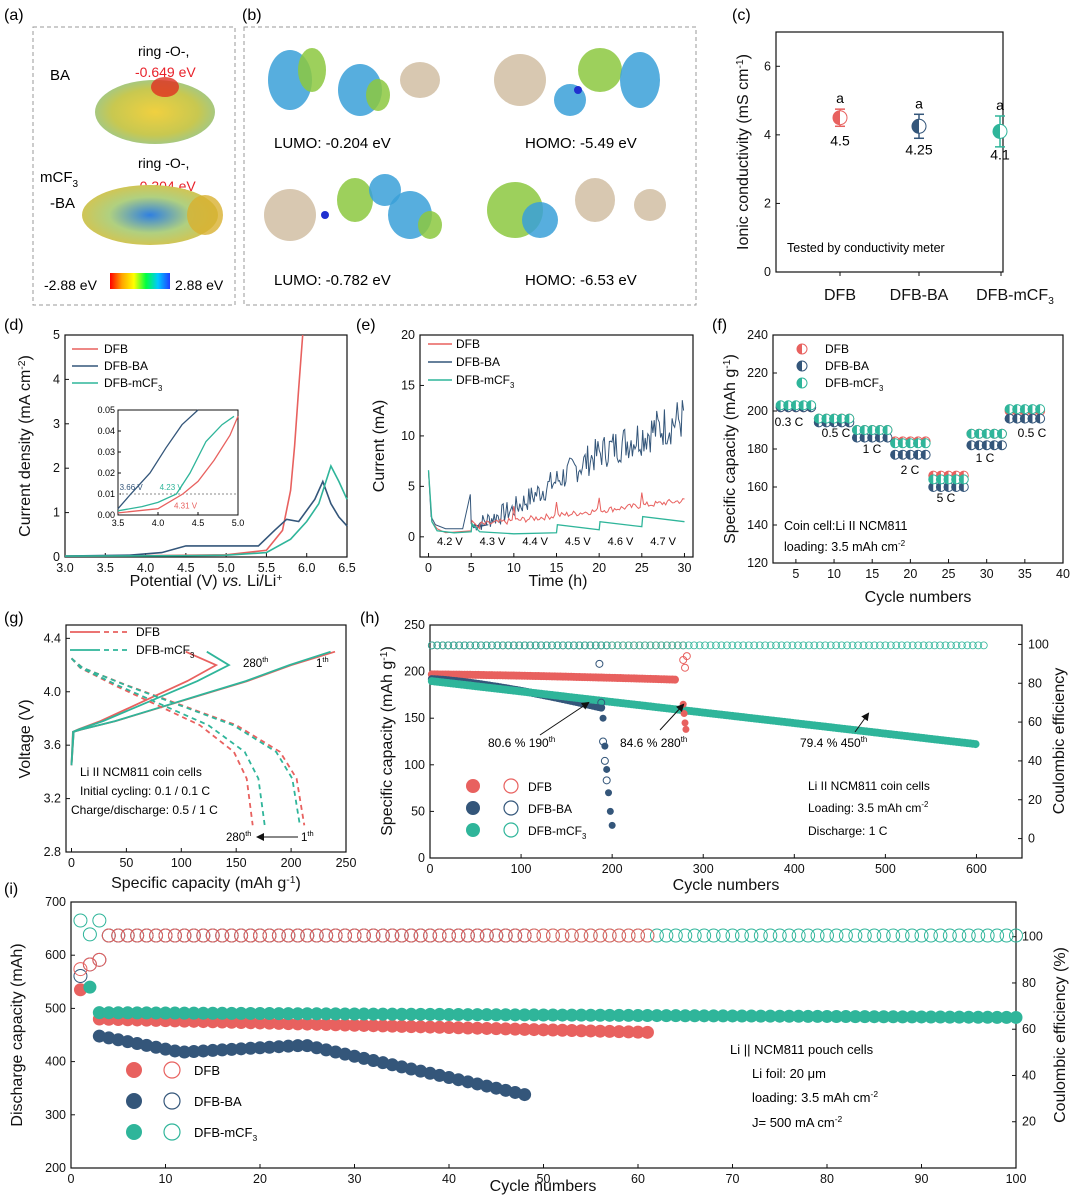 The width and height of the screenshot is (1080, 1199). Describe the element at coordinates (493, 542) in the screenshot. I see `voltage-step-label: 4.3 V` at that location.